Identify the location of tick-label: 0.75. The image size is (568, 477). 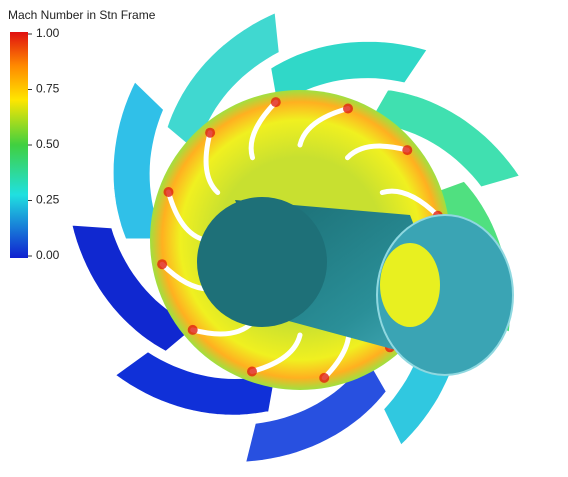
(48, 89).